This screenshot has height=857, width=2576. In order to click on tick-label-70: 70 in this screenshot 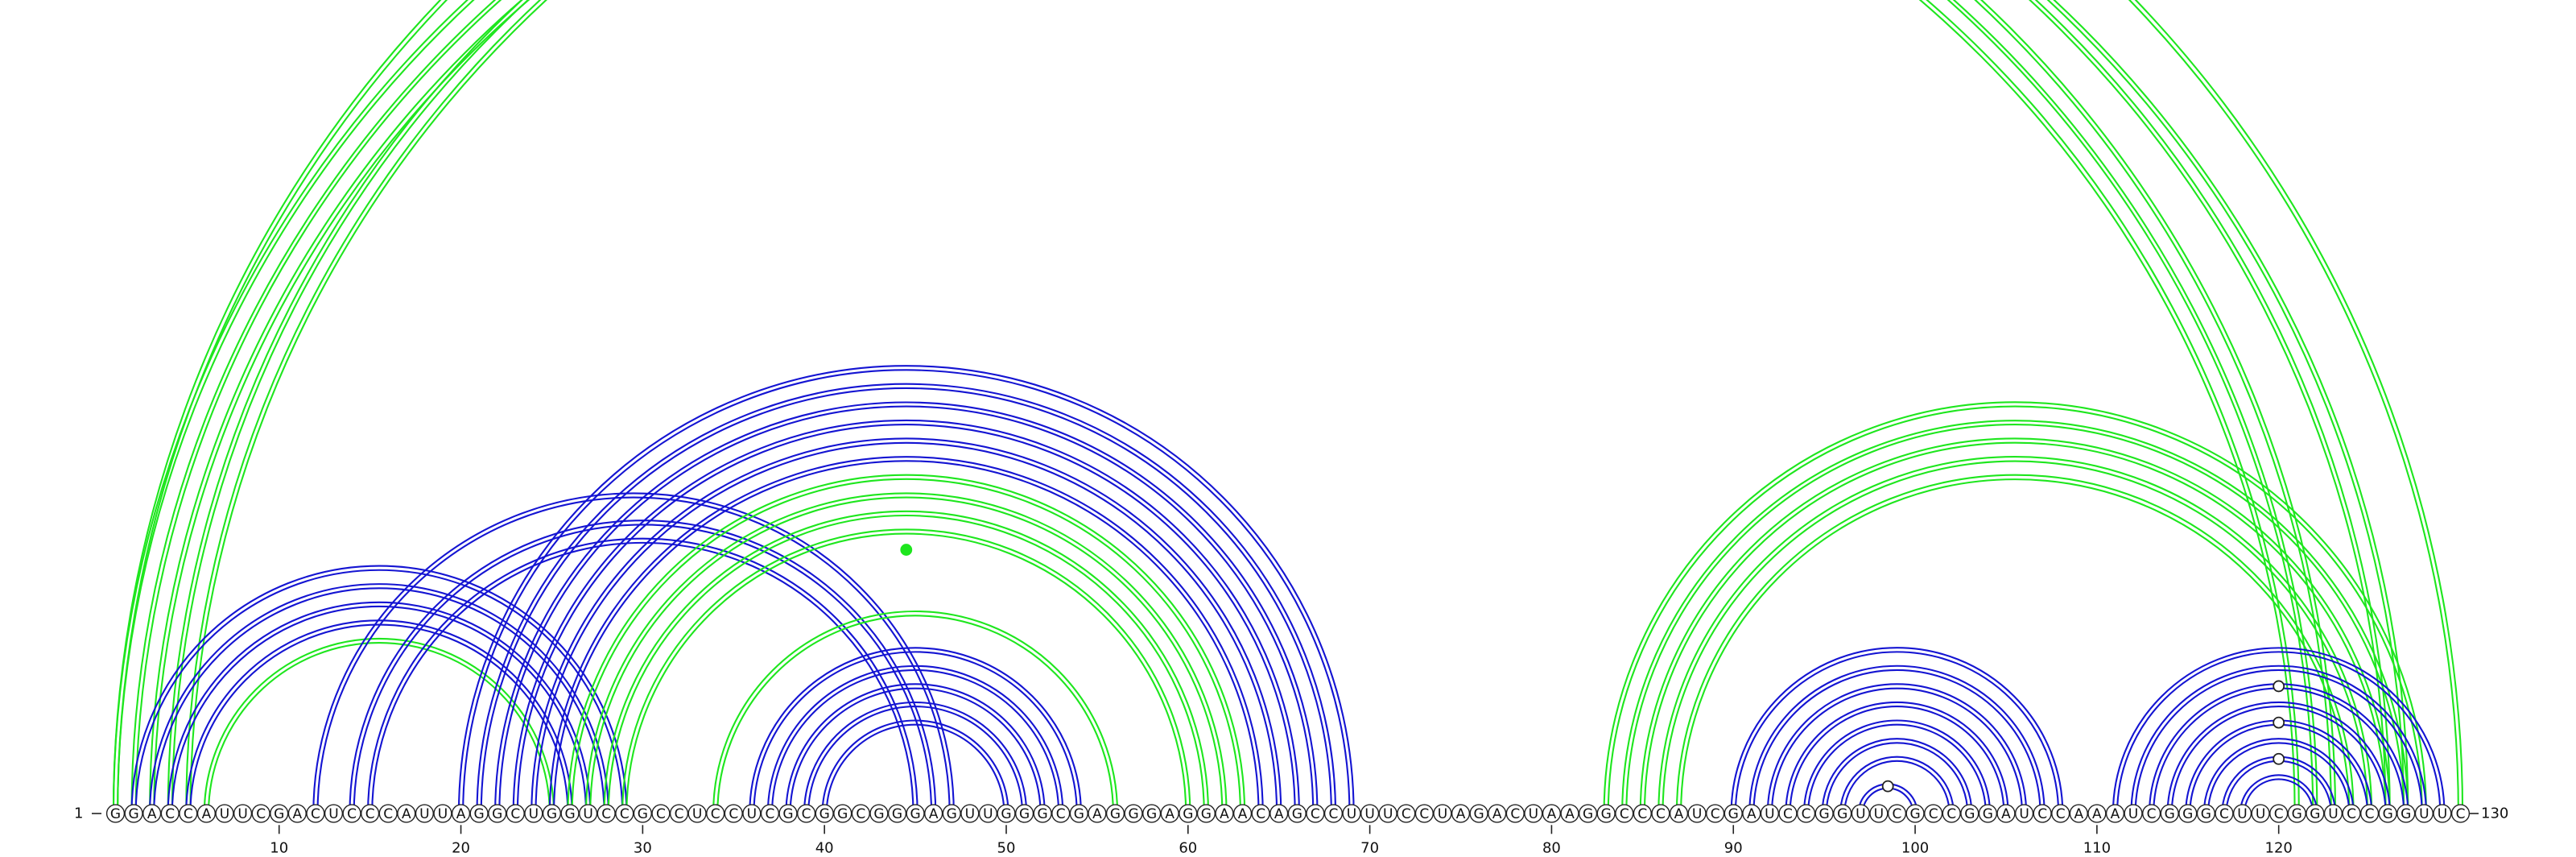, I will do `click(1369, 847)`.